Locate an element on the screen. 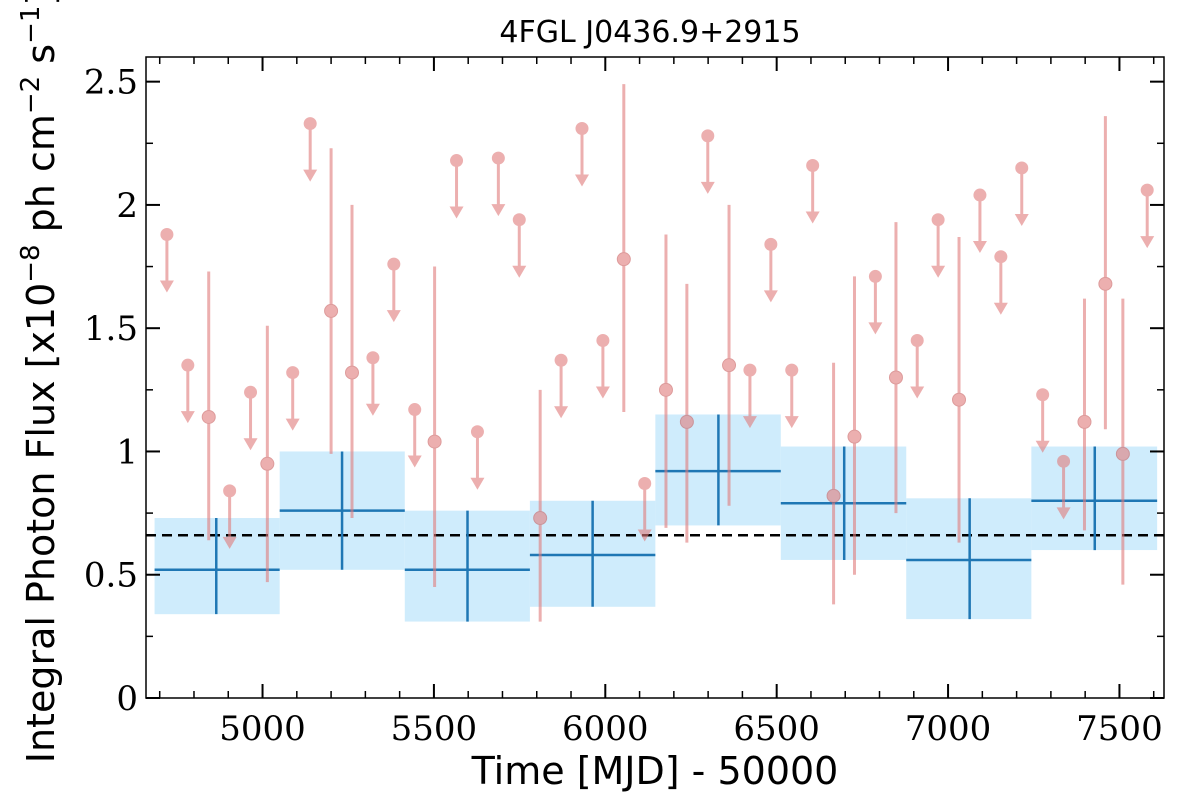 The height and width of the screenshot is (800, 1200). x-tick-label: 5500 is located at coordinates (434, 729).